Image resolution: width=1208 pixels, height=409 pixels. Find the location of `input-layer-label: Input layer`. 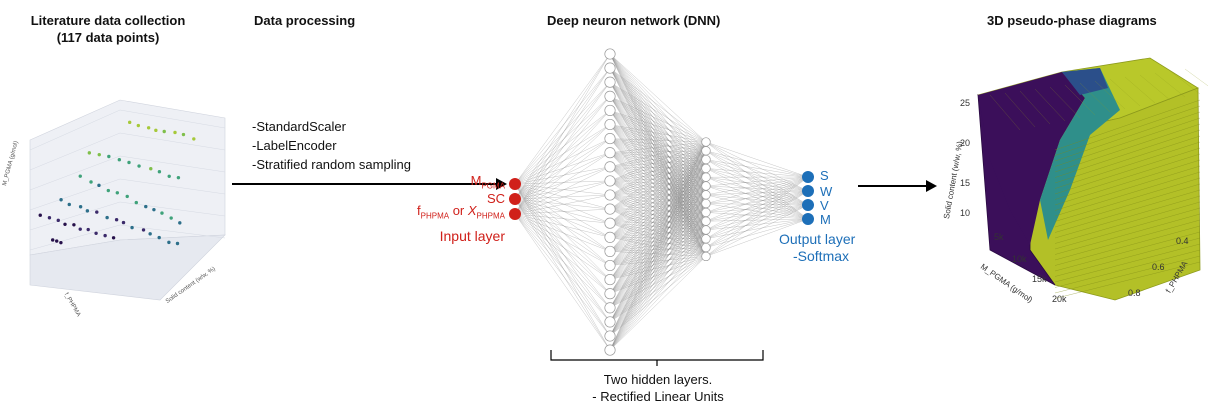

input-layer-label: Input layer is located at coordinates (472, 236).